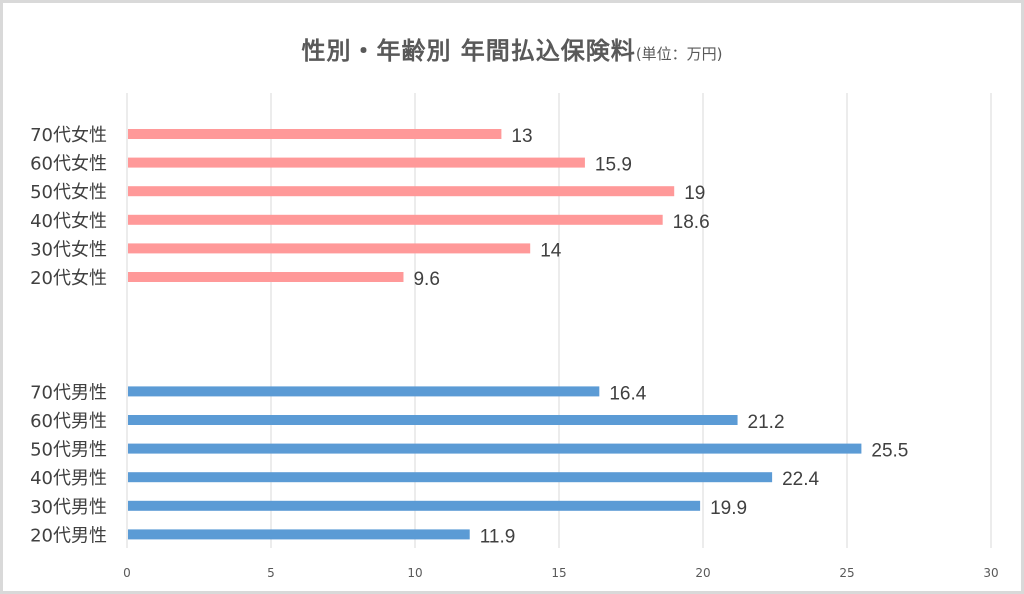  I want to click on category-label: 70代男性, so click(68, 392).